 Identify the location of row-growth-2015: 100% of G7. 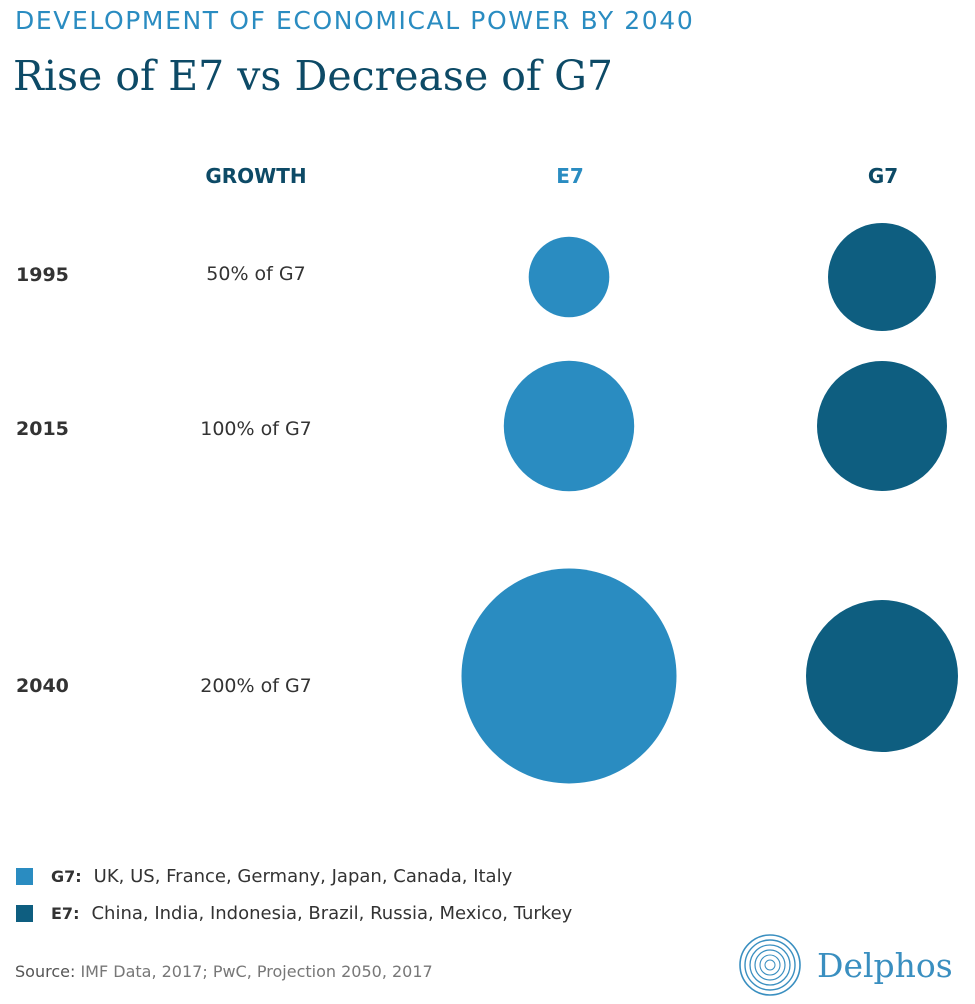
(256, 429).